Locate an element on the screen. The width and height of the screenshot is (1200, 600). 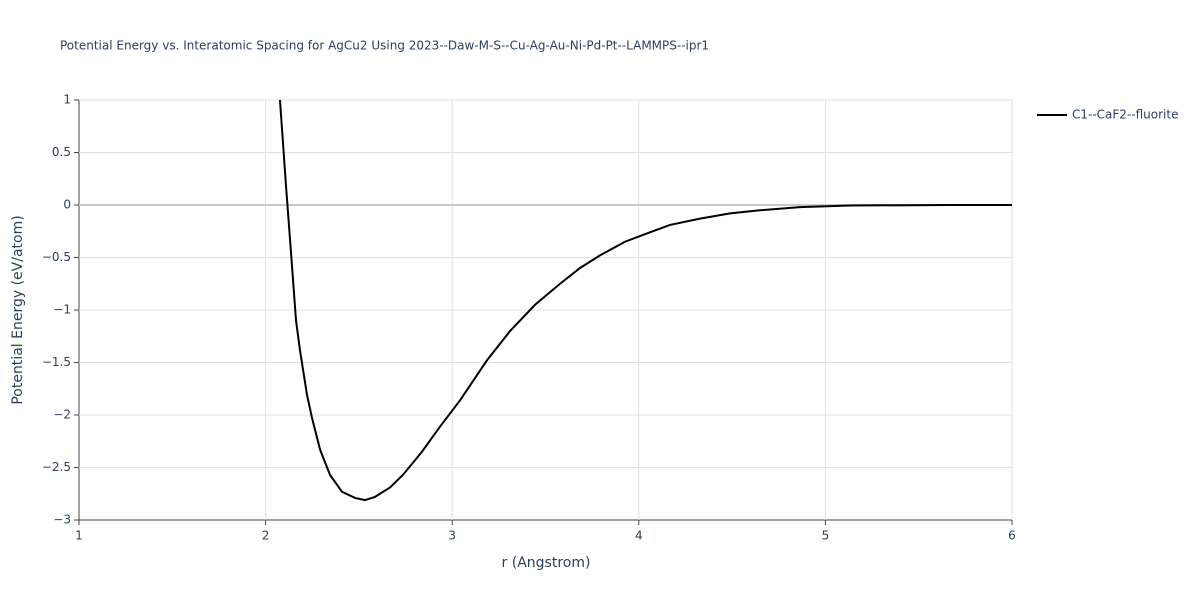
y-tick-label: −1 is located at coordinates (62, 310).